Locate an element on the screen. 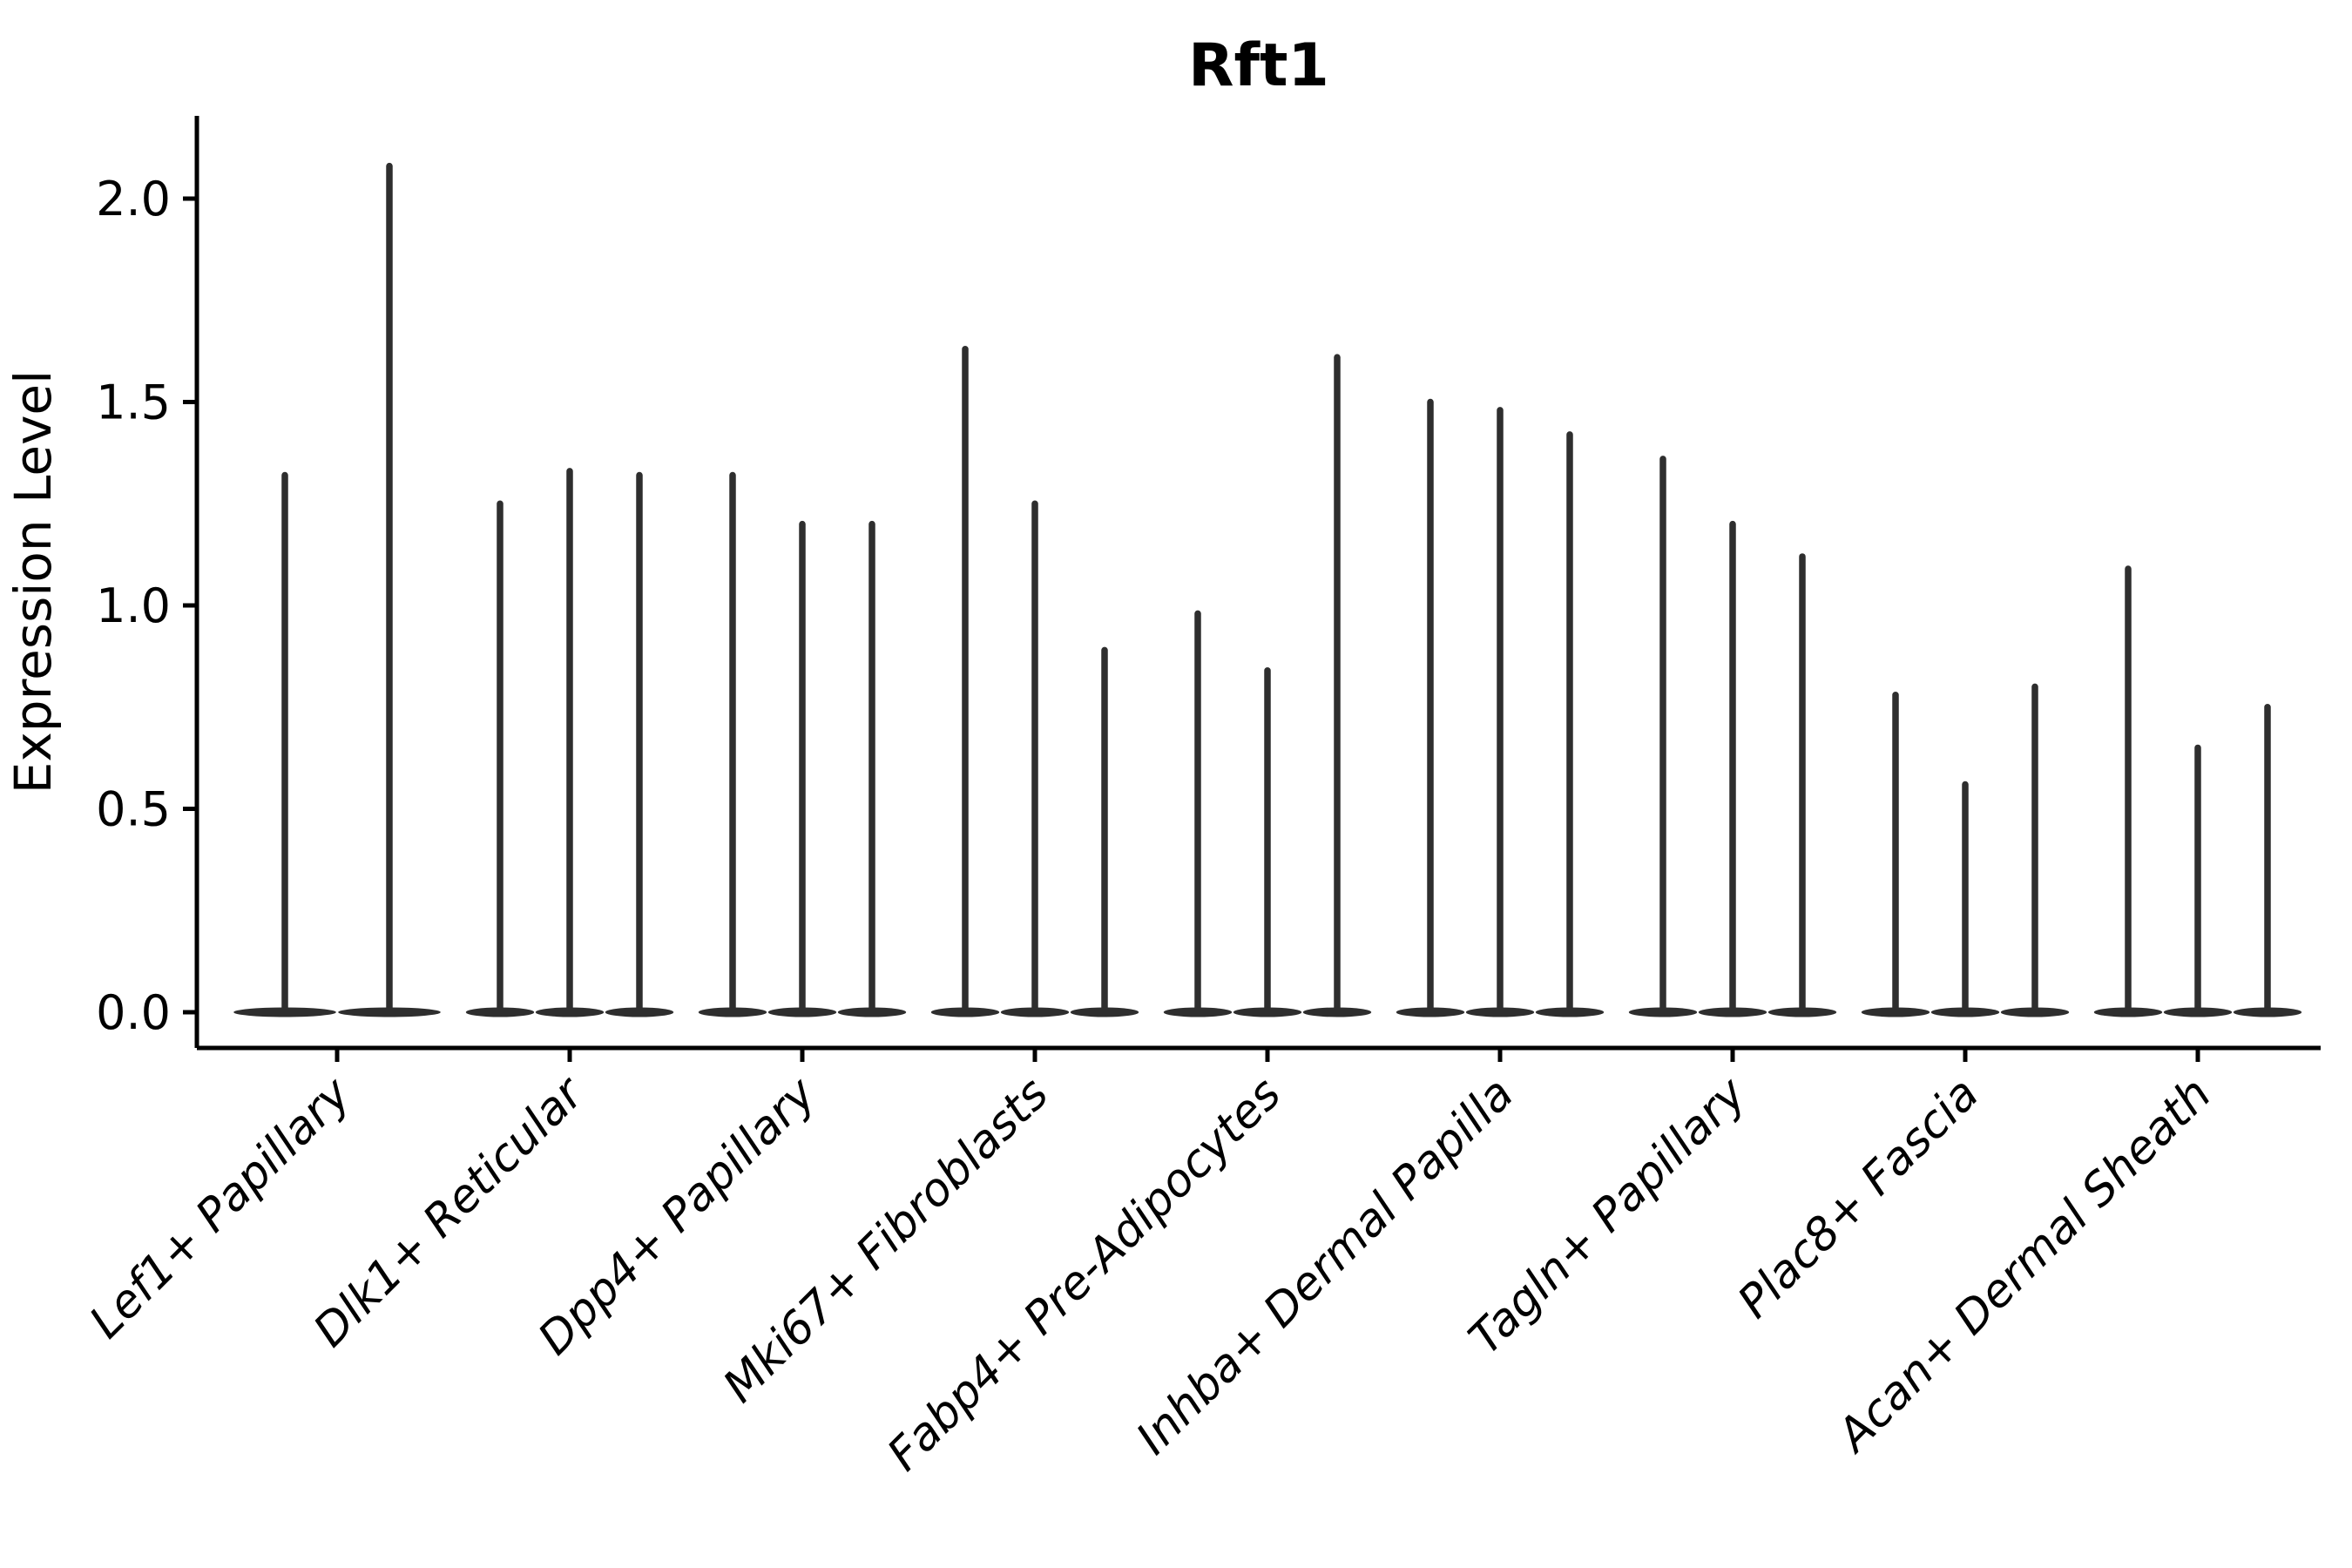 The image size is (2352, 1568). x-tick-label: Plac8+ Fascia is located at coordinates (1859, 1198).